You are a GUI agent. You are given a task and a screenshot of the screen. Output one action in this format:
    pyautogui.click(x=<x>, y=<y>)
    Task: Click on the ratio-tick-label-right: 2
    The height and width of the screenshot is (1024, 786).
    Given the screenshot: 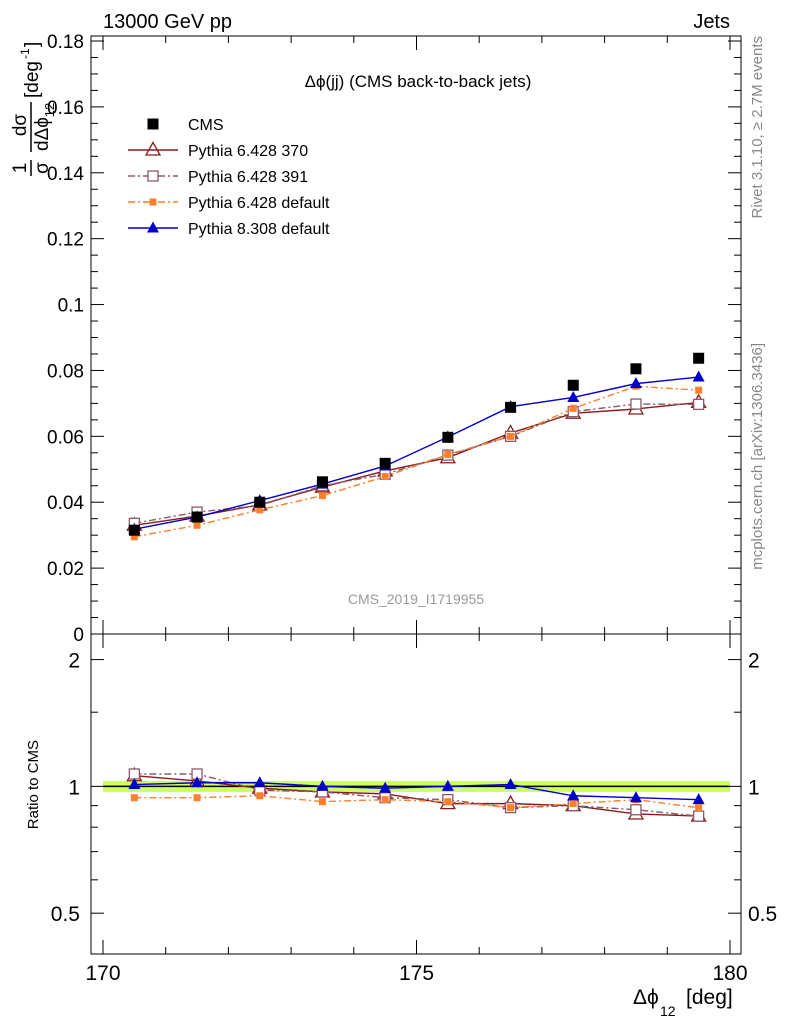 What is the action you would take?
    pyautogui.click(x=754, y=661)
    